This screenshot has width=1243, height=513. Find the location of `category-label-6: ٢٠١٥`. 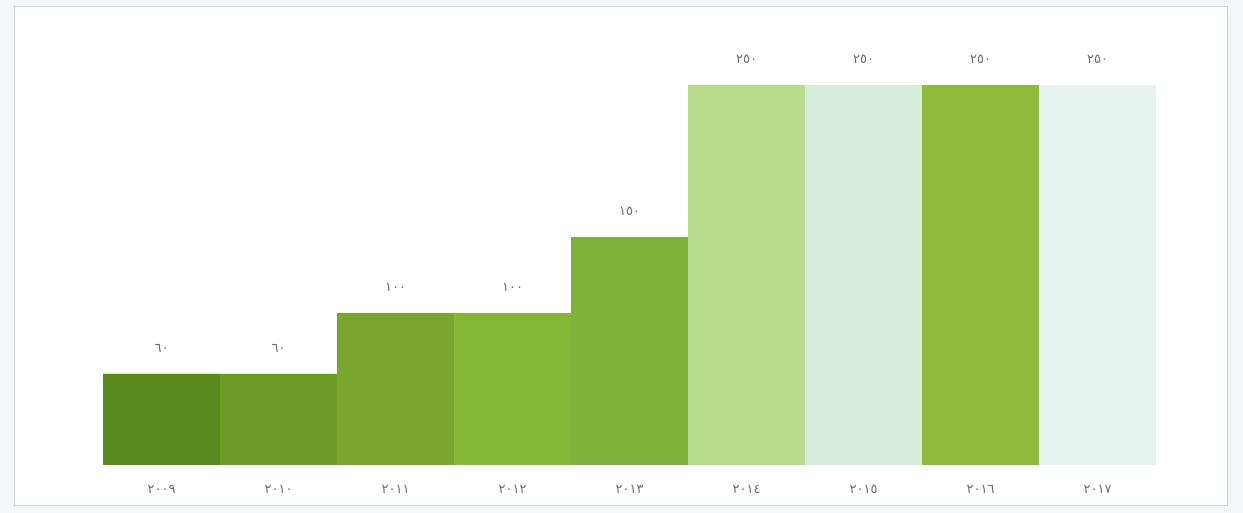

category-label-6: ٢٠١٥ is located at coordinates (864, 489).